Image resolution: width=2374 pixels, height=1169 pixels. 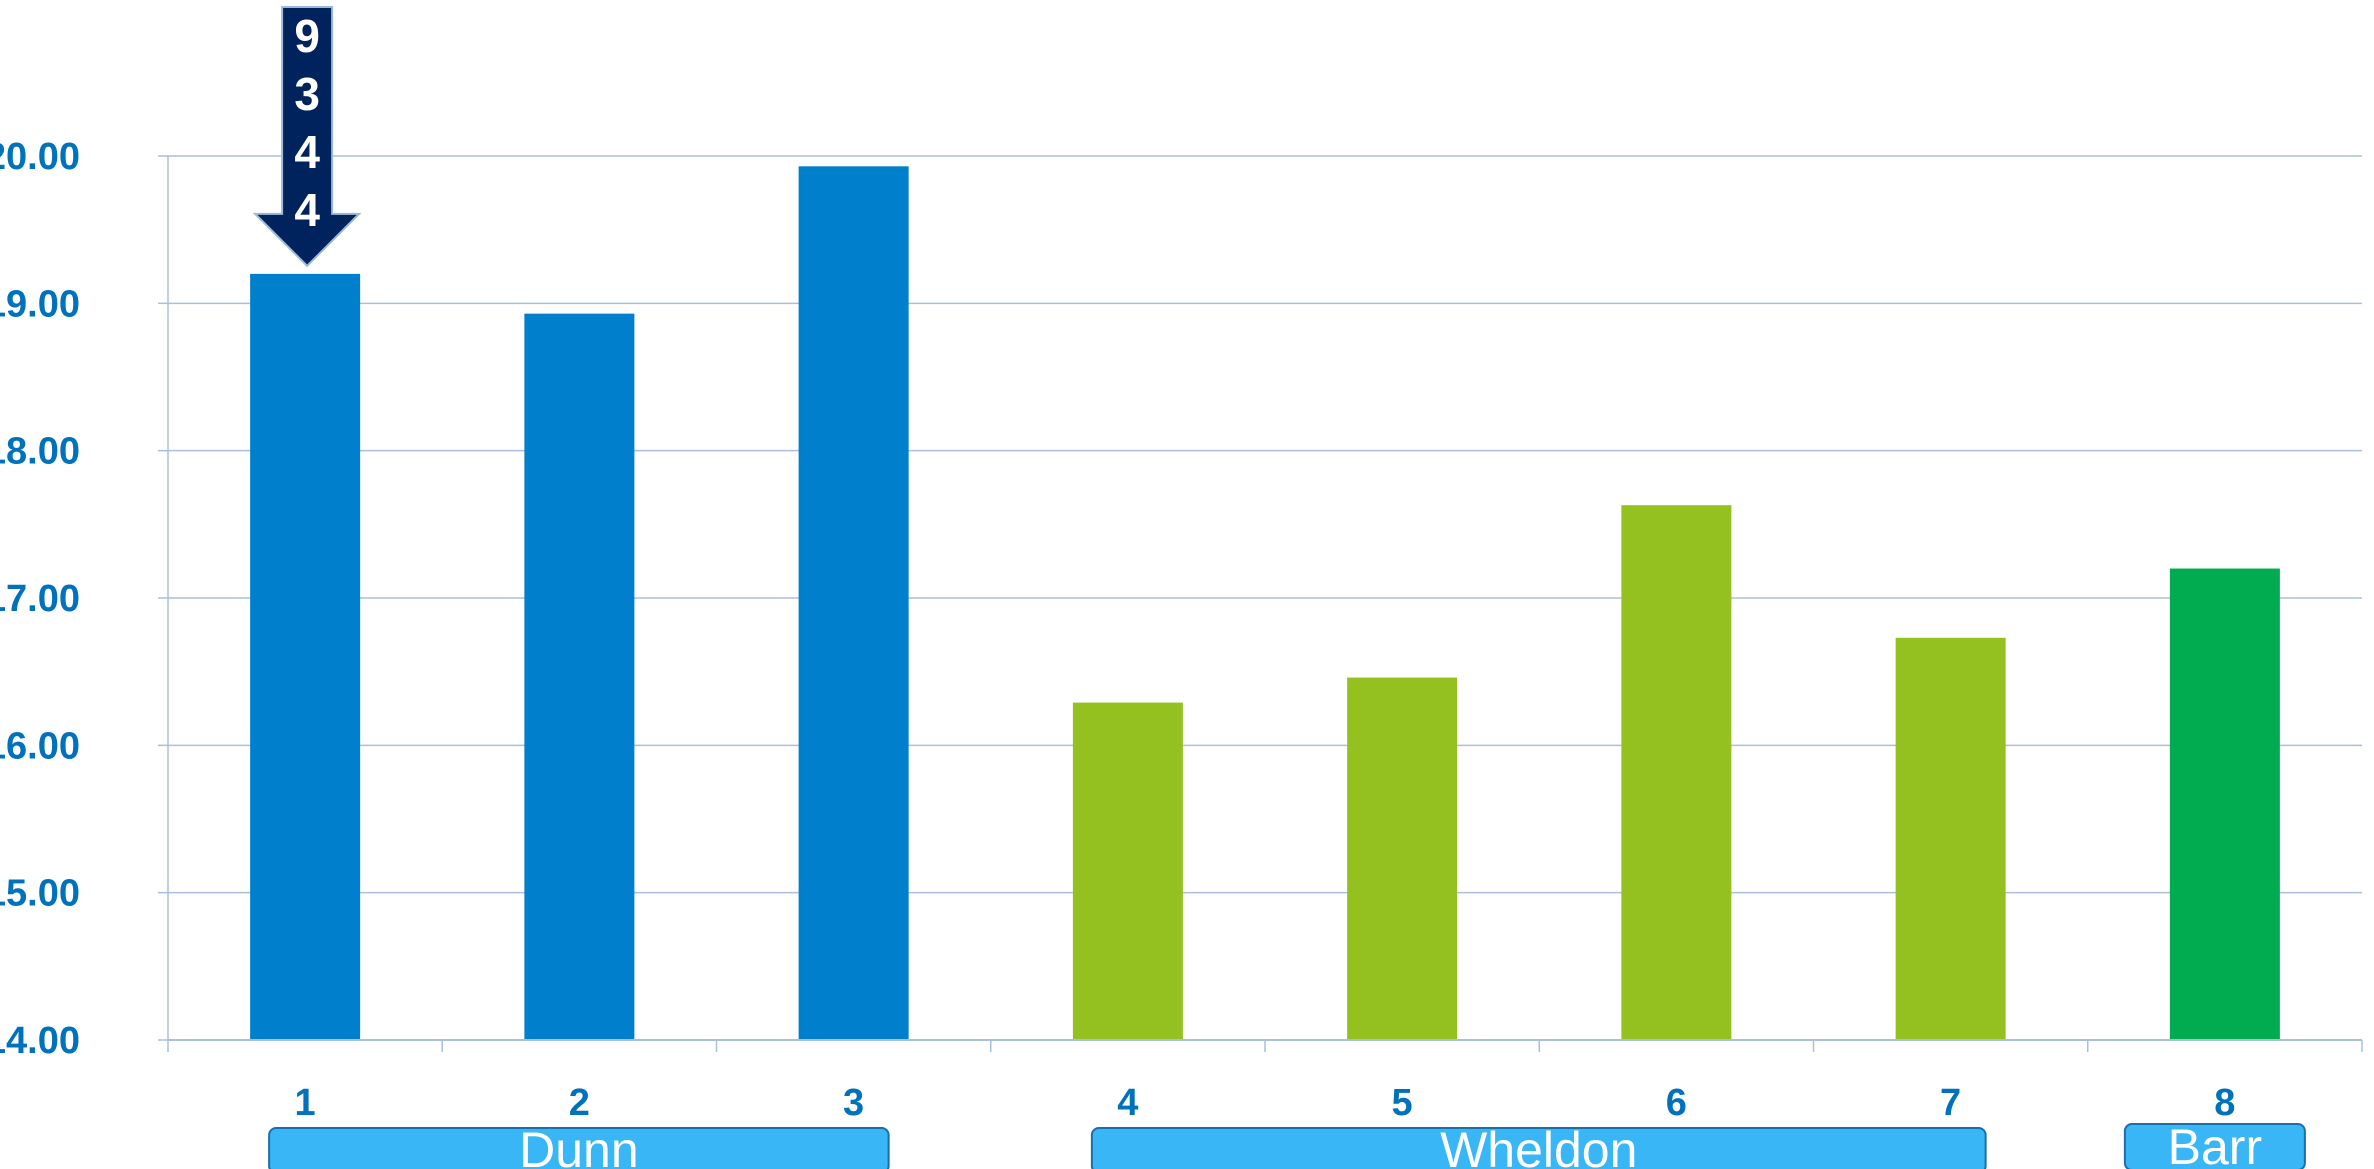 I want to click on arrow-annotation-text: 3, so click(x=307, y=94).